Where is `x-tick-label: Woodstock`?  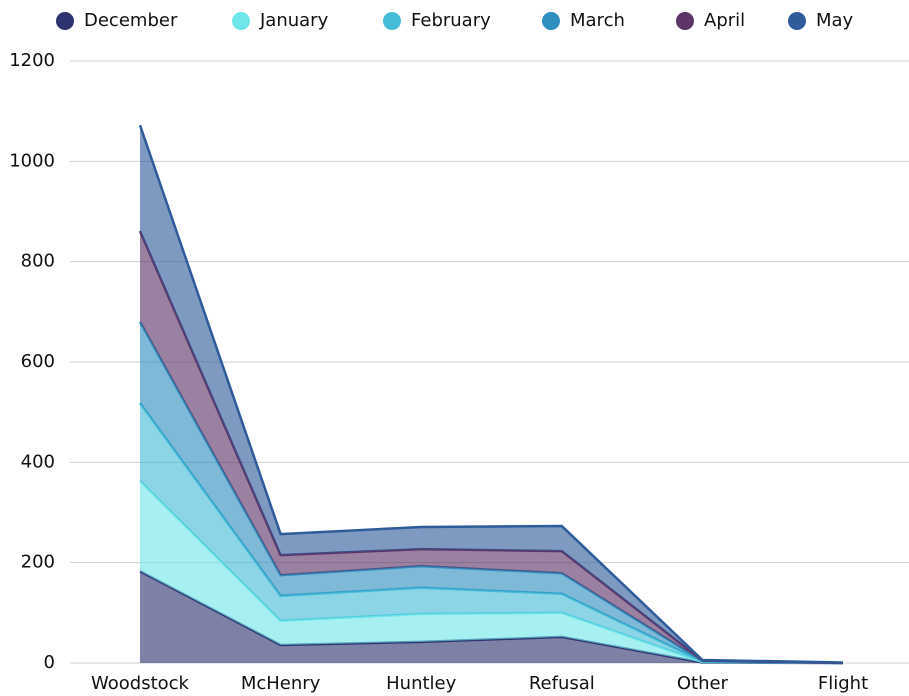 x-tick-label: Woodstock is located at coordinates (140, 683).